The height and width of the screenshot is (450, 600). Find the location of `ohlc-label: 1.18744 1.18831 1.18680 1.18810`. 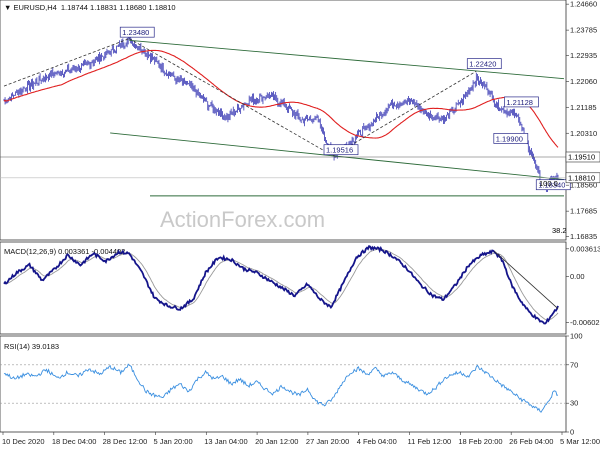

ohlc-label: 1.18744 1.18831 1.18680 1.18810 is located at coordinates (118, 7).